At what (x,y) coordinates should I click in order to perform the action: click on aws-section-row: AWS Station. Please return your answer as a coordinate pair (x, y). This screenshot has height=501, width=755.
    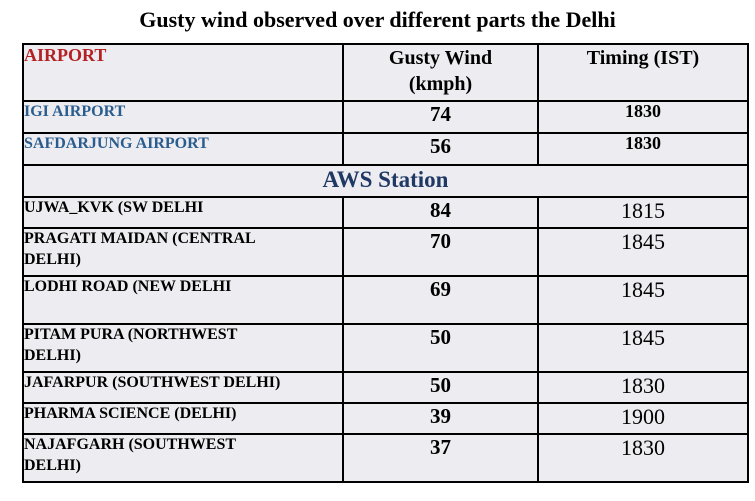
    Looking at the image, I should click on (385, 181).